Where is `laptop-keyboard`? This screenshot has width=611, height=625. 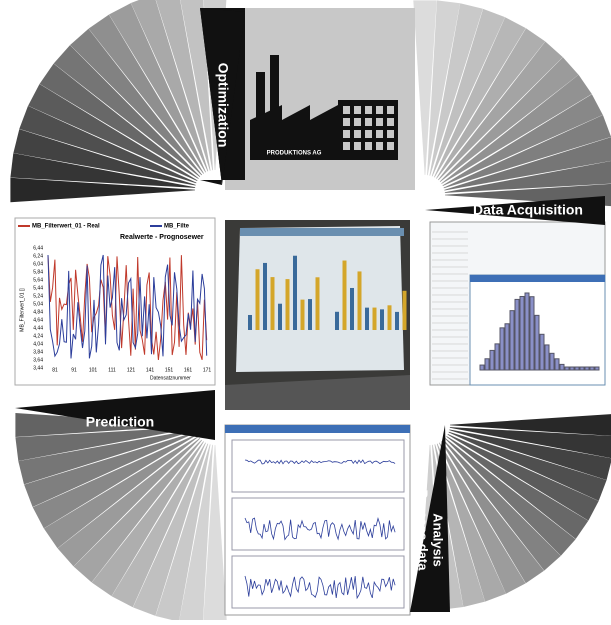
laptop-keyboard is located at coordinates (317, 392).